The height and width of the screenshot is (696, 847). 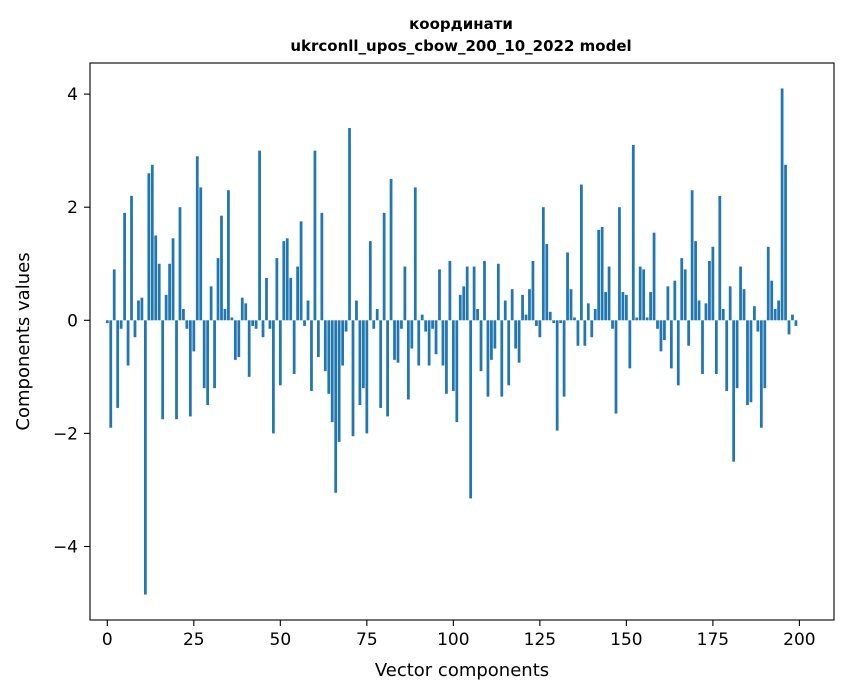 What do you see at coordinates (367, 640) in the screenshot?
I see `x-tick-label: 75` at bounding box center [367, 640].